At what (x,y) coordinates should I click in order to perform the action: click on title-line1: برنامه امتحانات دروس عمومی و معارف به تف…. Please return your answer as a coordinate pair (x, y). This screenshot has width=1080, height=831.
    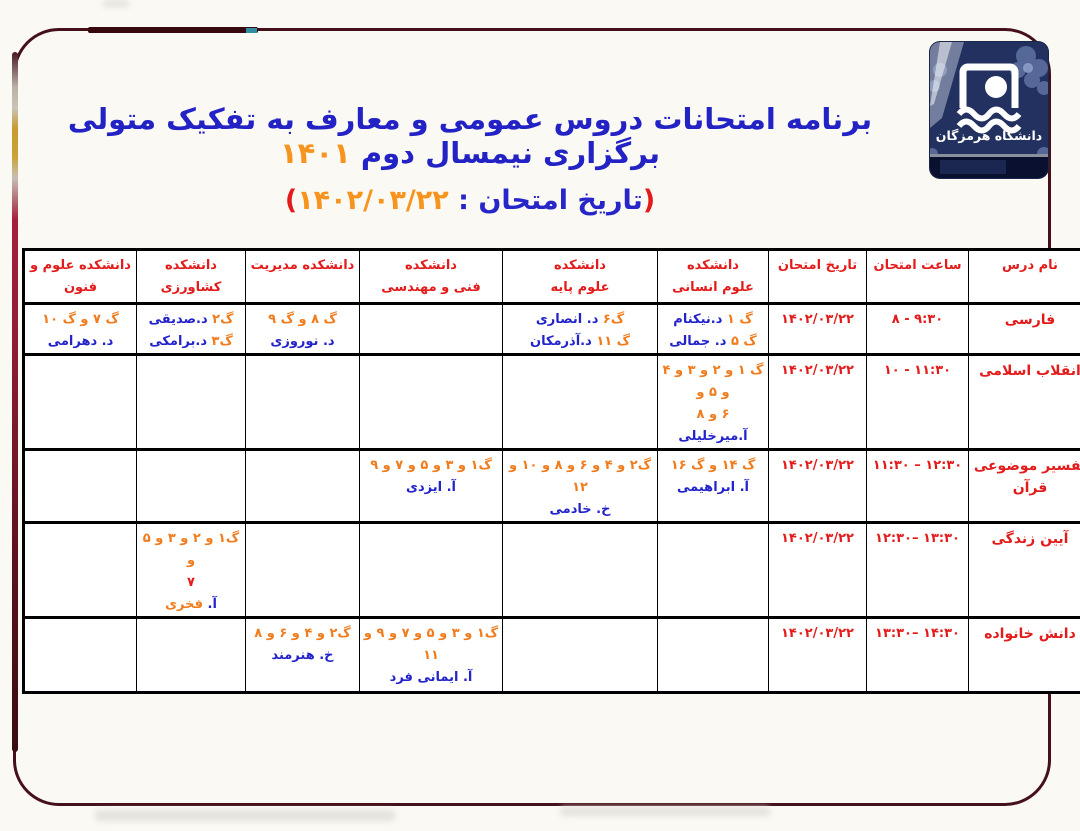
    Looking at the image, I should click on (470, 136).